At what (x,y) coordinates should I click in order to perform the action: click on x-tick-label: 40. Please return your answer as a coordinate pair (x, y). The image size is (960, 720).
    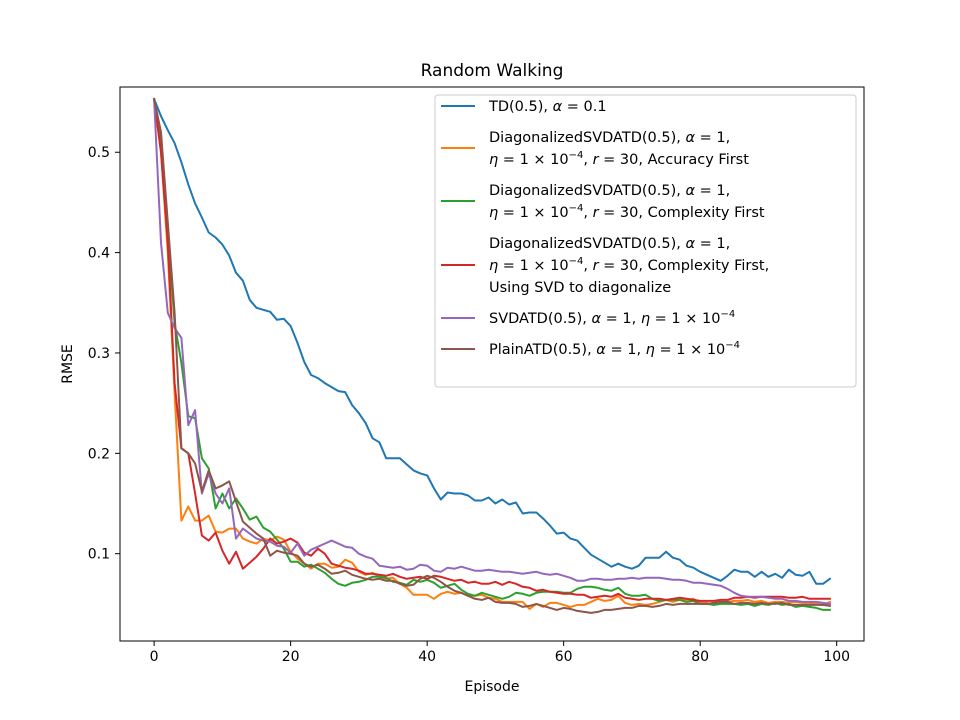
    Looking at the image, I should click on (427, 657).